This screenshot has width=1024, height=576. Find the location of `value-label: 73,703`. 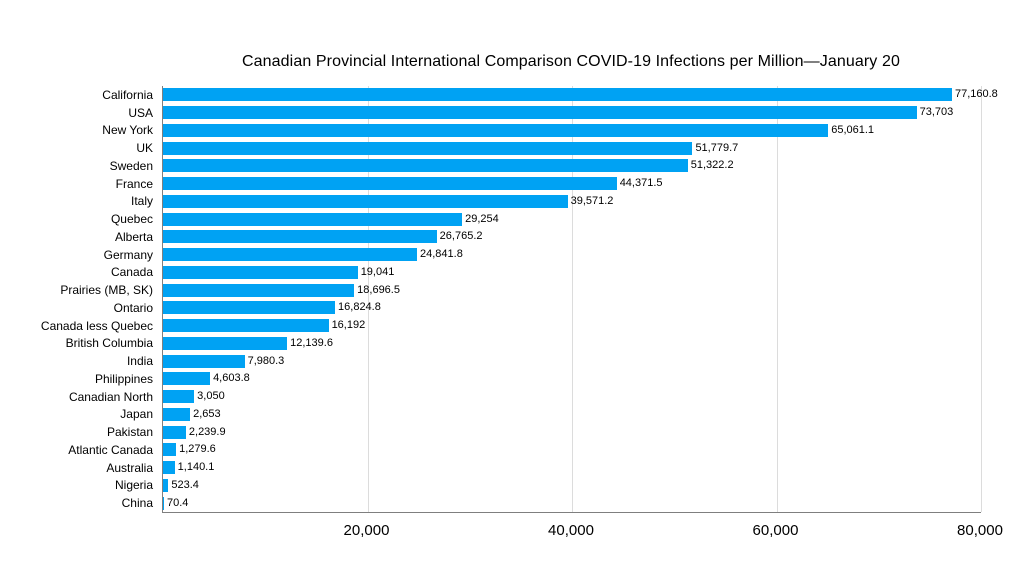

value-label: 73,703 is located at coordinates (936, 112).